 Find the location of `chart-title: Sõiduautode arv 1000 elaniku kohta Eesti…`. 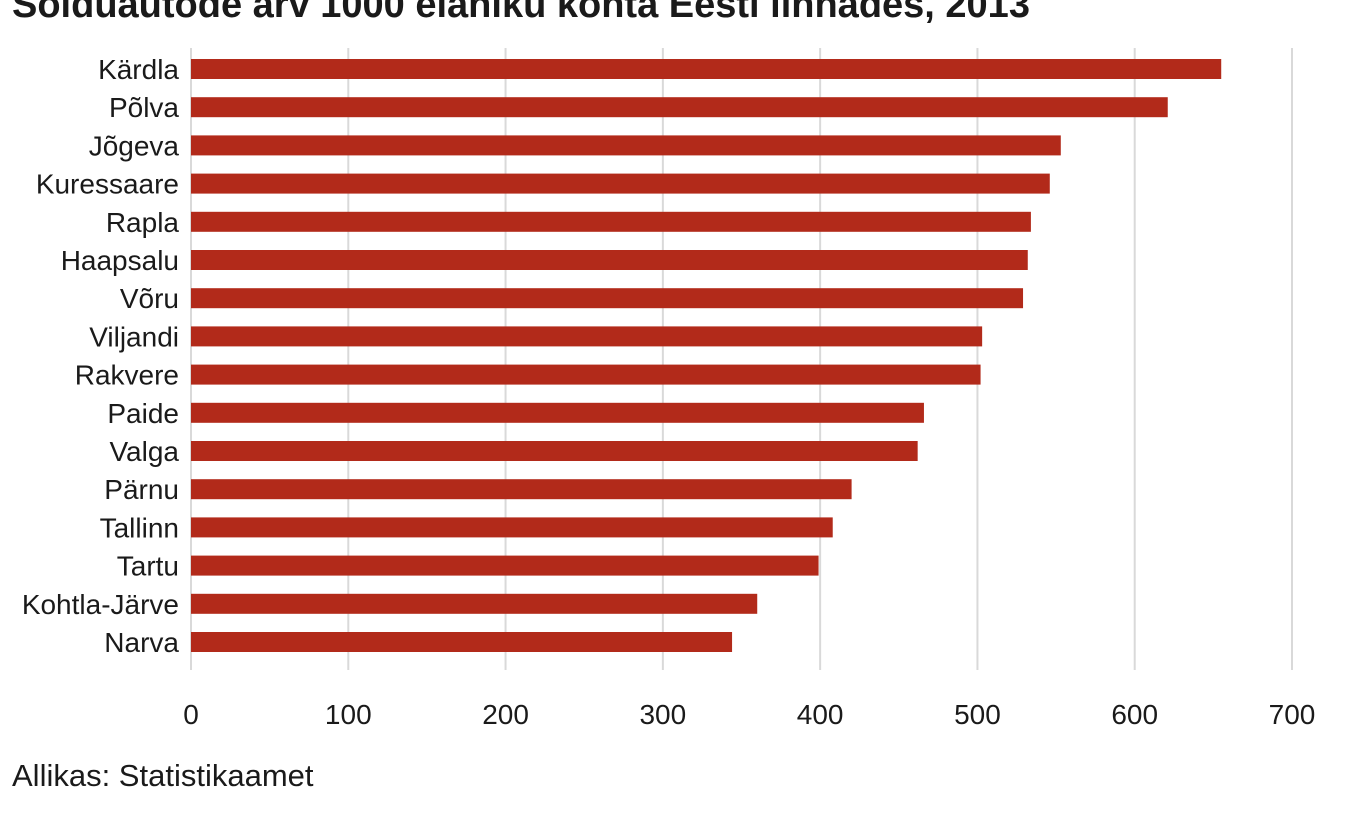

chart-title: Sõiduautode arv 1000 elaniku kohta Eesti… is located at coordinates (521, 13).